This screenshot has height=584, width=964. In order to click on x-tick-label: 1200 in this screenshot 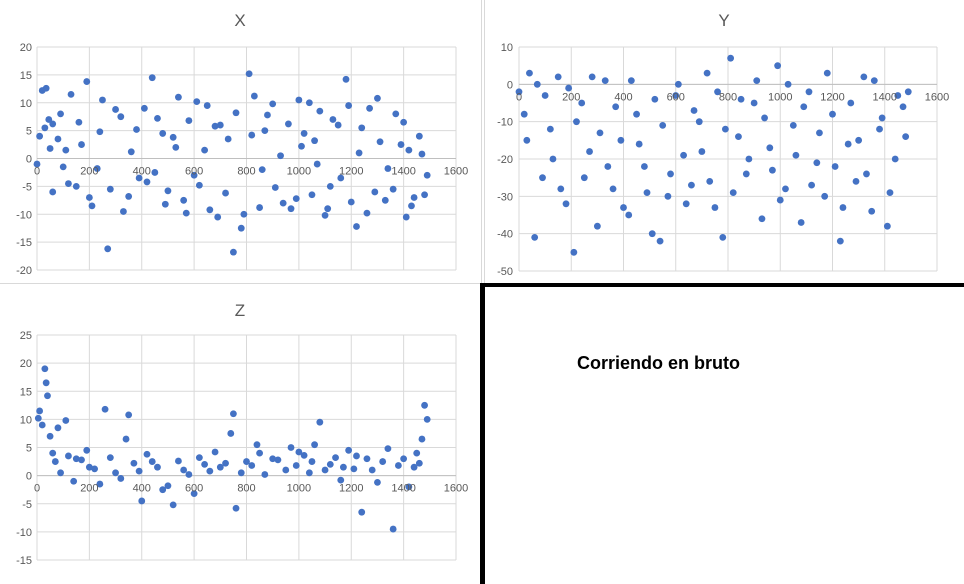, I will do `click(351, 172)`.